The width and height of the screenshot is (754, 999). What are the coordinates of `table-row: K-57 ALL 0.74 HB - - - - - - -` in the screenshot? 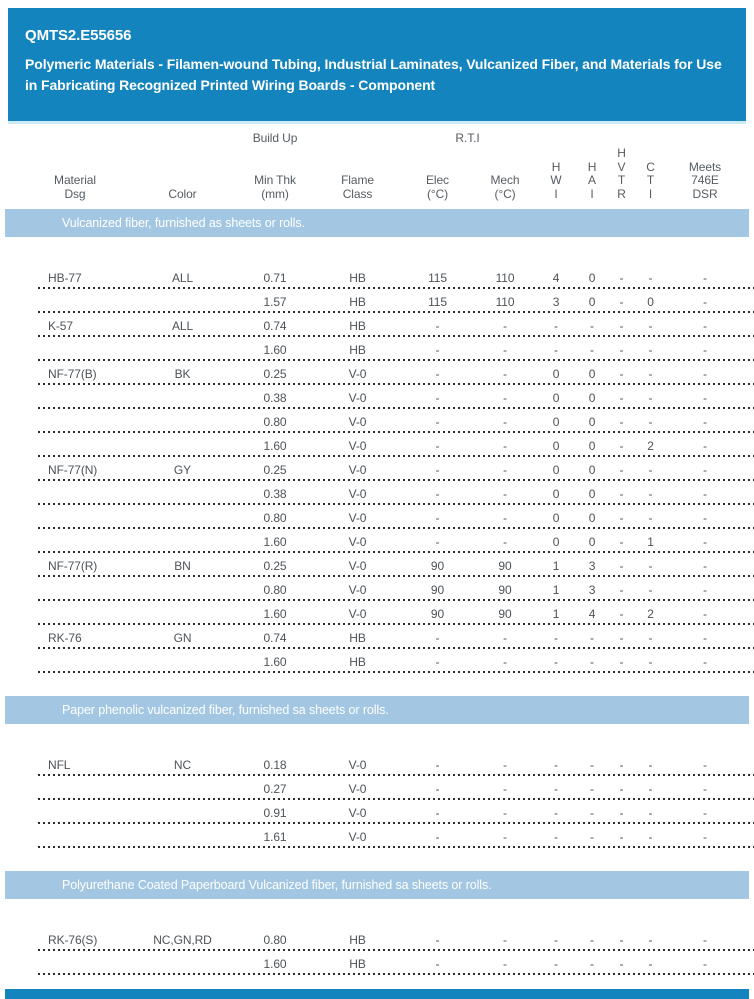 It's located at (392, 325).